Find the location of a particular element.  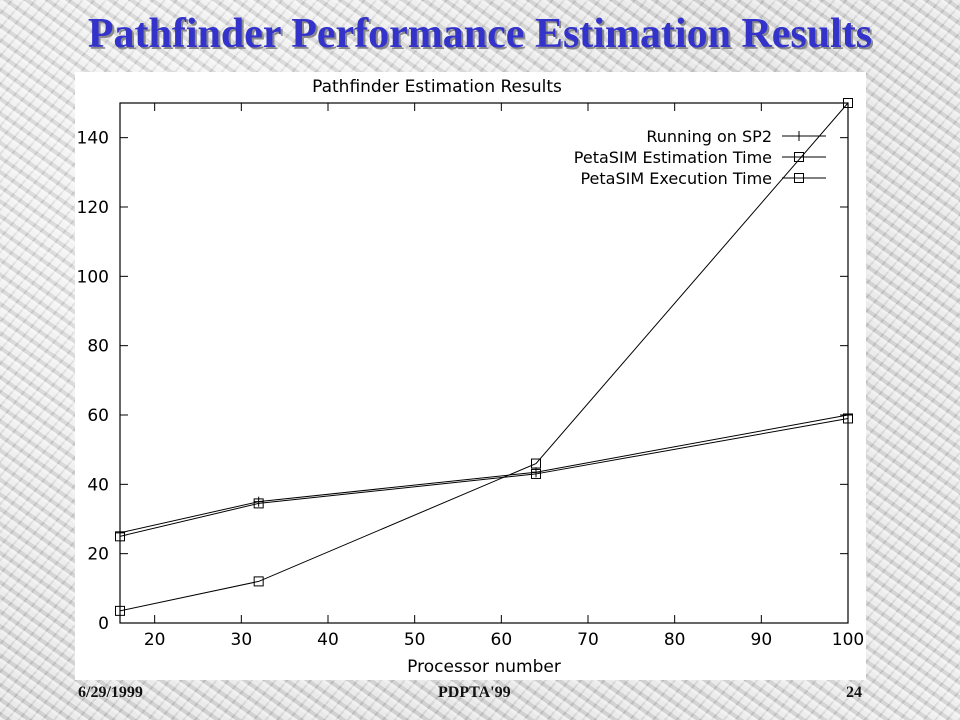

legend-label: PetaSIM Estimation Time is located at coordinates (673, 157).